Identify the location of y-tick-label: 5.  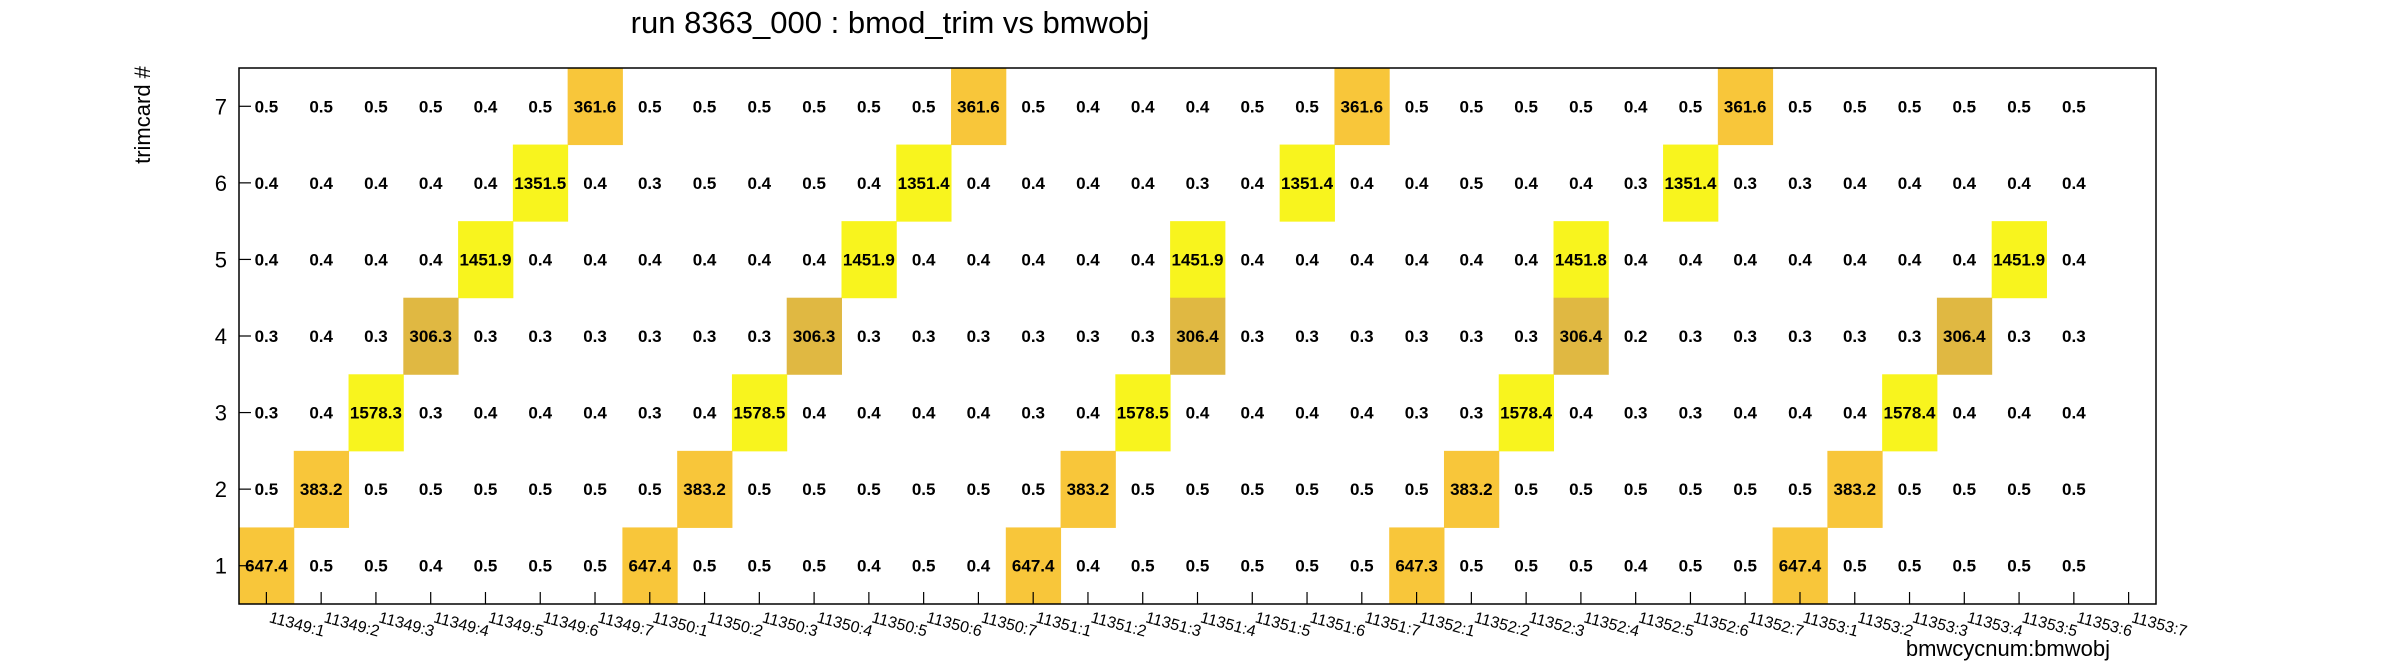
(221, 259).